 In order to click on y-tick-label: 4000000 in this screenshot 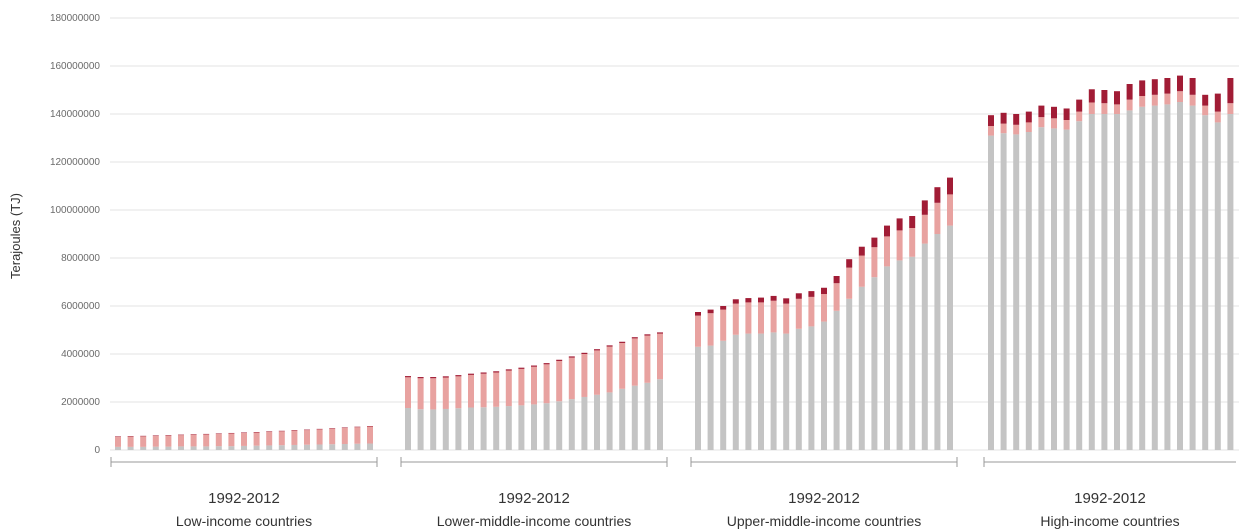, I will do `click(80, 354)`.